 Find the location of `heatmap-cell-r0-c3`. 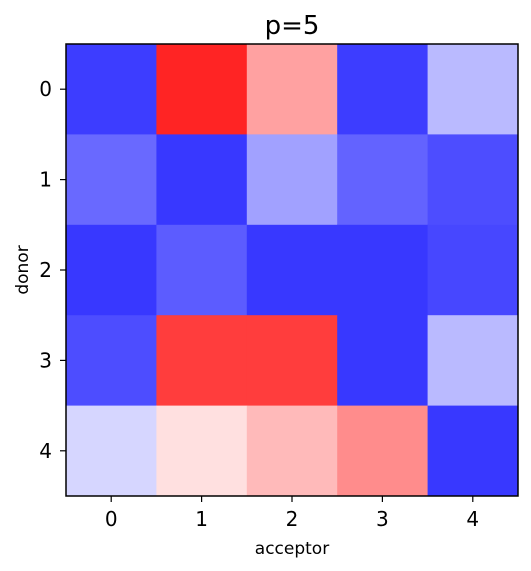

heatmap-cell-r0-c3 is located at coordinates (383, 89).